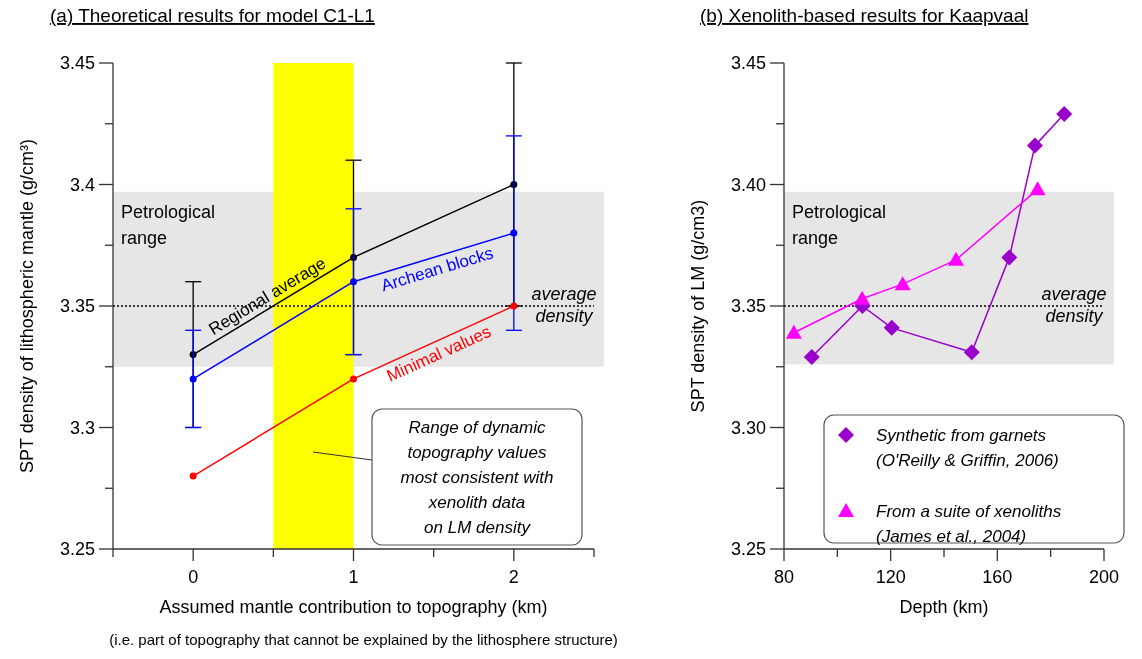  Describe the element at coordinates (353, 607) in the screenshot. I see `x-axis-title: Assumed mantle contribution to topography (km)` at that location.